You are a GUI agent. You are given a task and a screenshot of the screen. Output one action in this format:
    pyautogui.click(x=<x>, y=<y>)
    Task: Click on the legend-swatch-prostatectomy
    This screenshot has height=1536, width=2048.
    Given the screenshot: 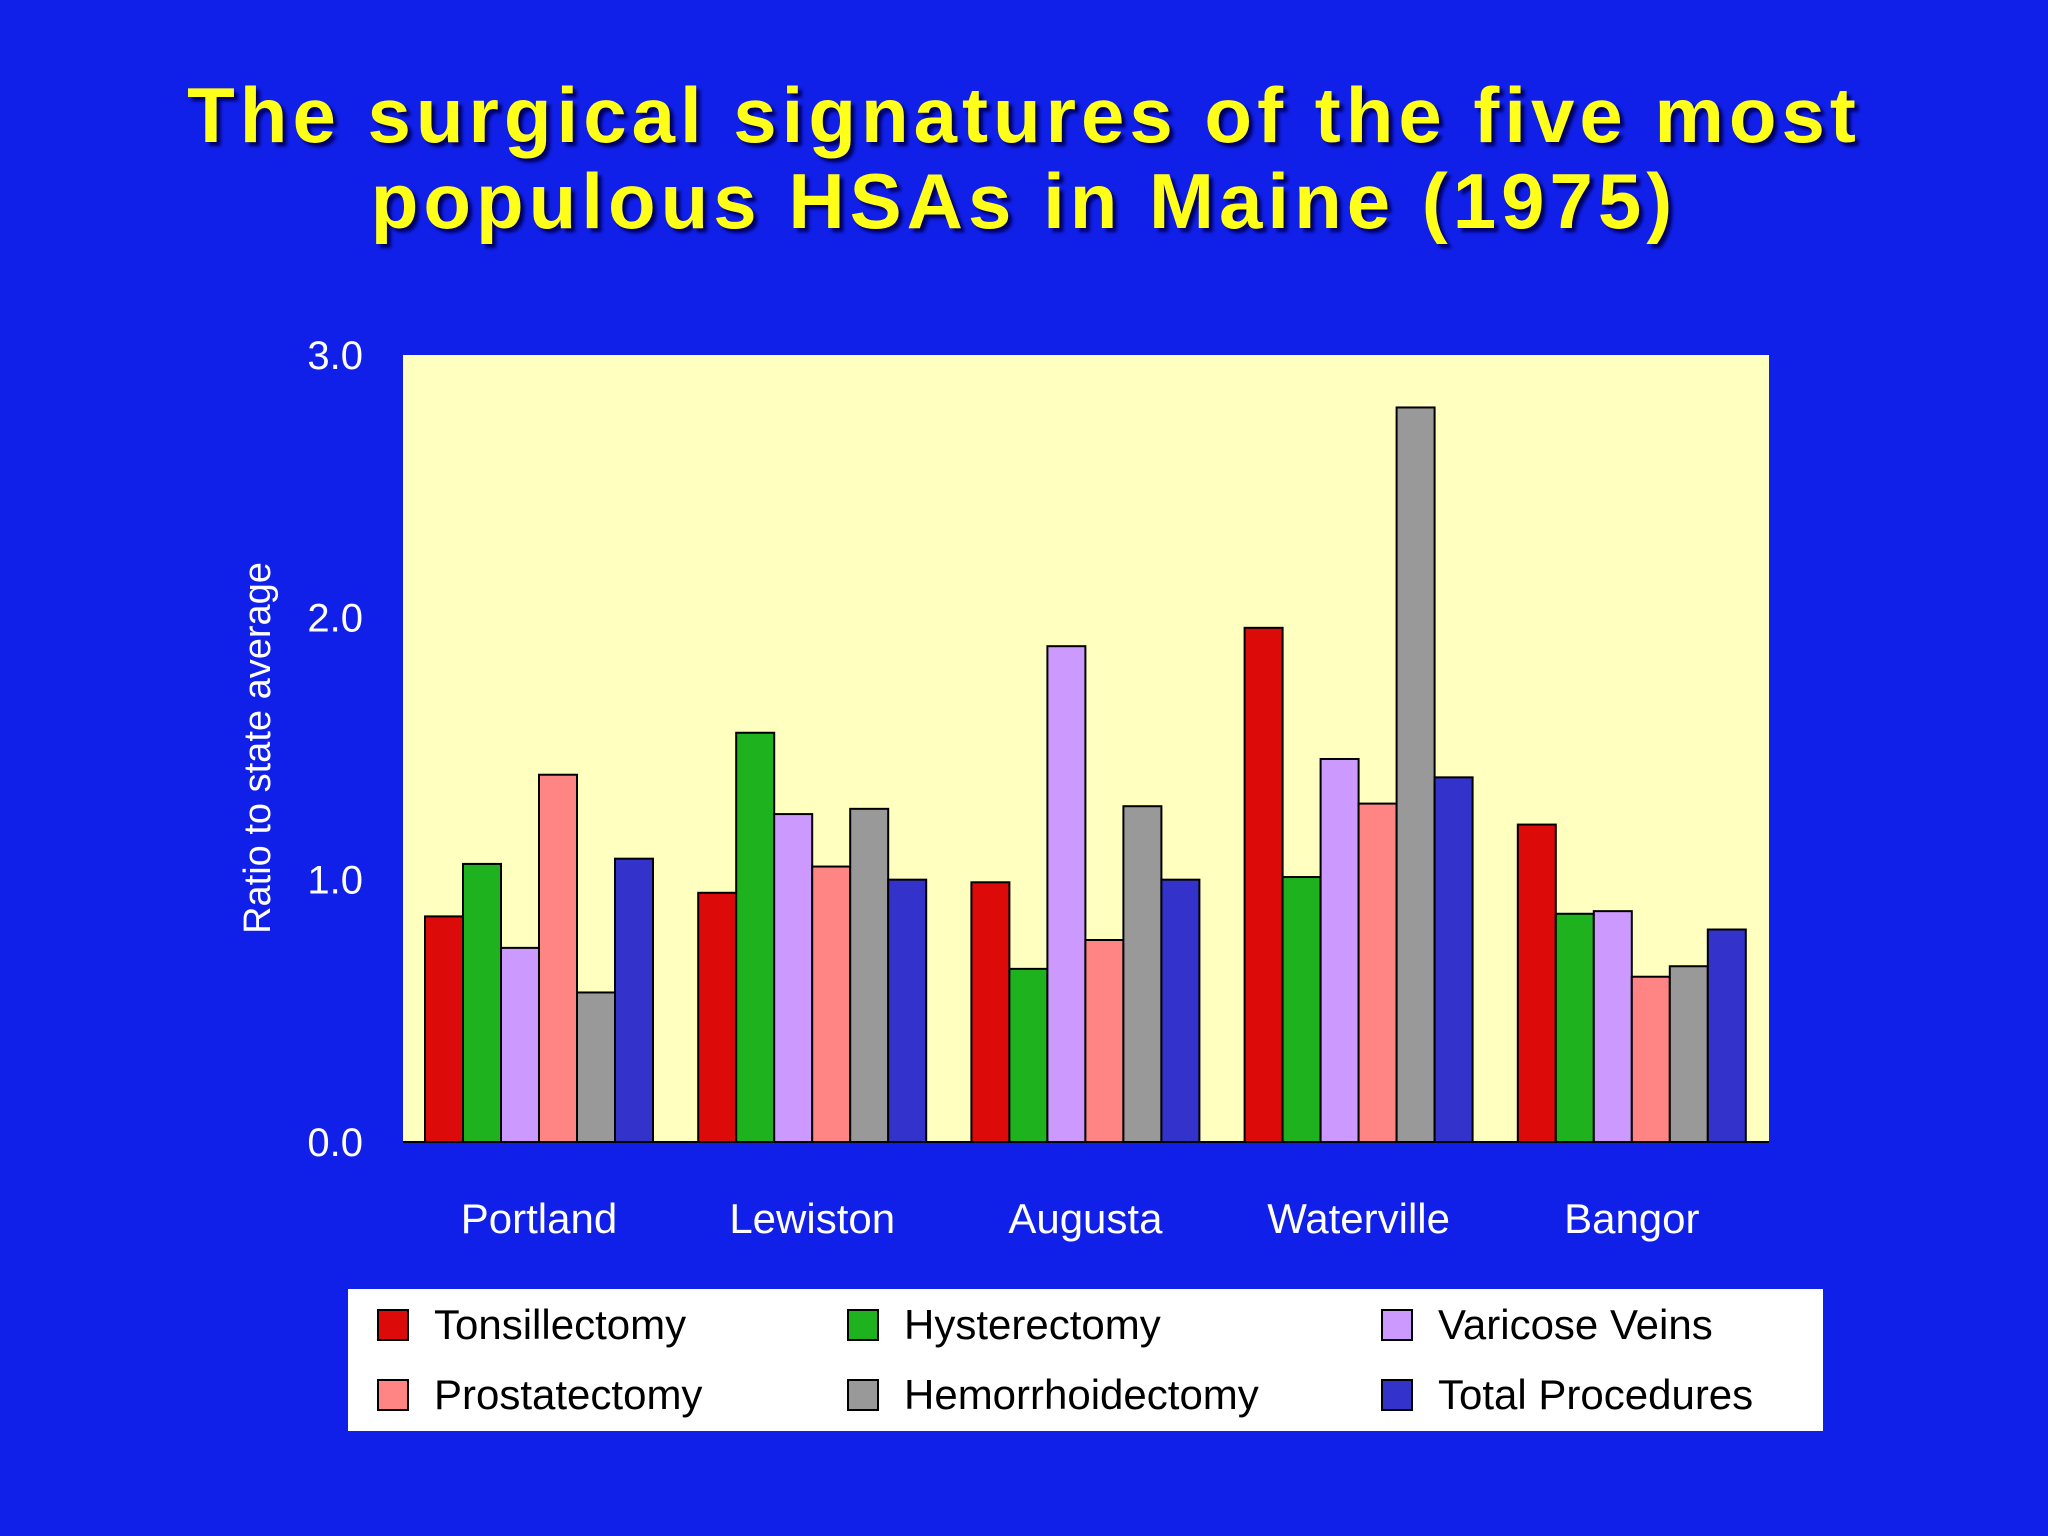 What is the action you would take?
    pyautogui.click(x=393, y=1395)
    